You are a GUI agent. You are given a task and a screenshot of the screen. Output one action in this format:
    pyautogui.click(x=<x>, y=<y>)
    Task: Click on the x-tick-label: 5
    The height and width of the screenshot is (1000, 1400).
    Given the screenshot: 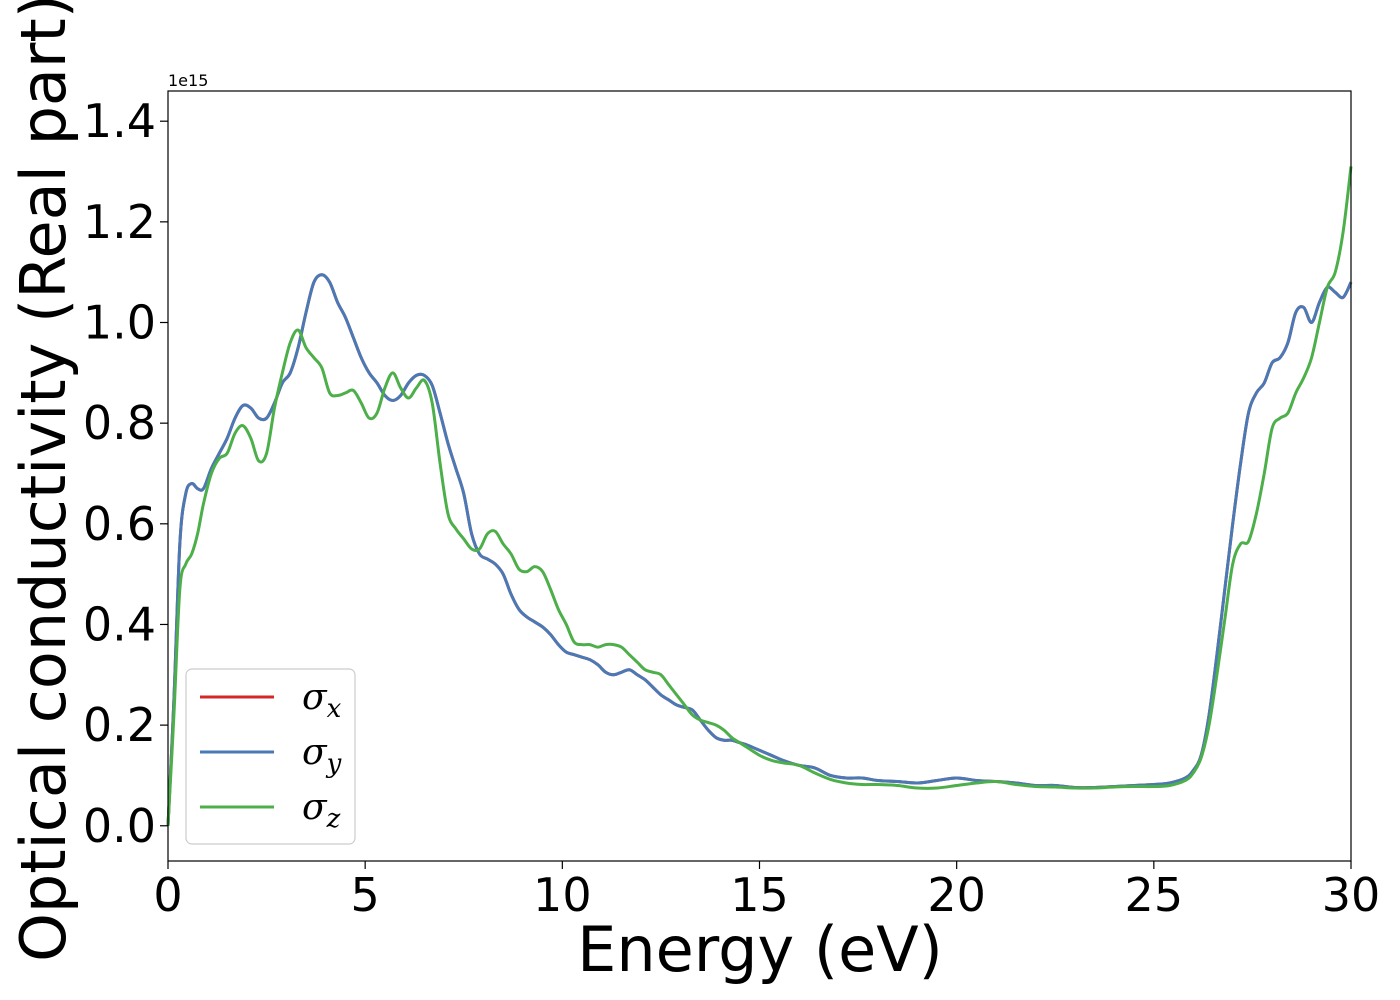 What is the action you would take?
    pyautogui.click(x=365, y=895)
    